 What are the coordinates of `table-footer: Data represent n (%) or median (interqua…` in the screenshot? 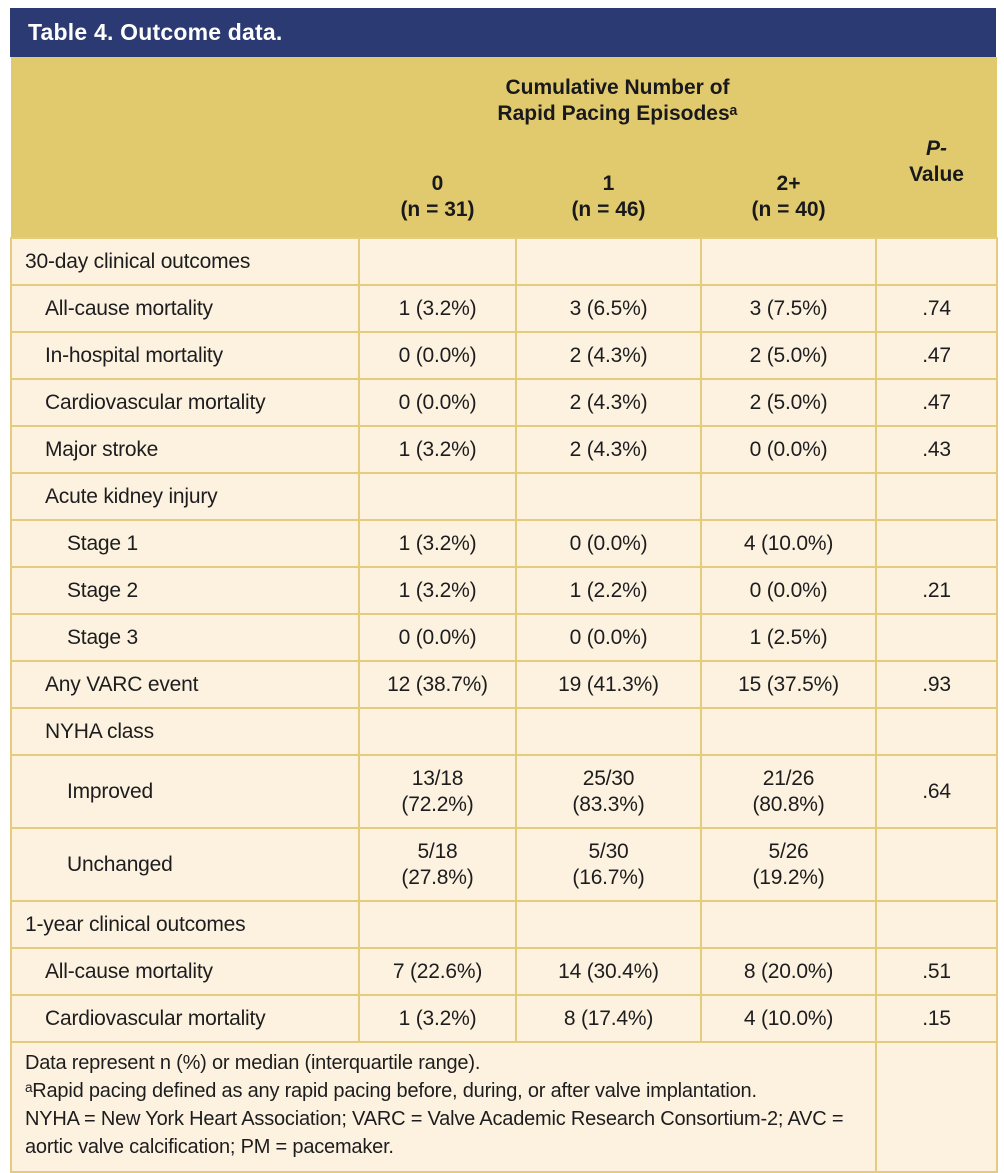 It's located at (504, 1107).